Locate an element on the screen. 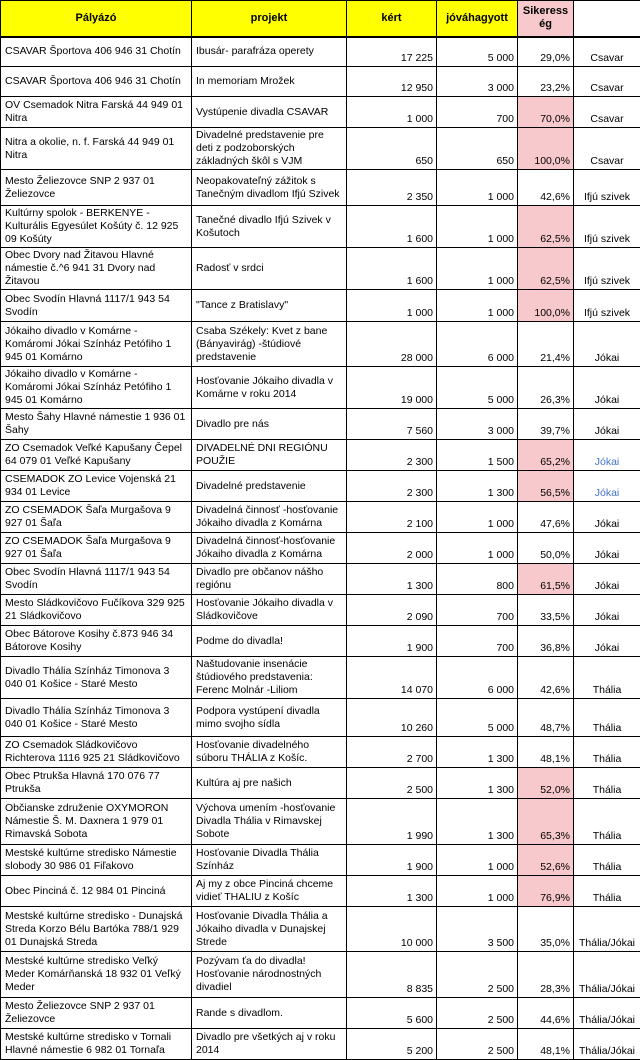 The height and width of the screenshot is (1060, 640). success-cell: 29,0% is located at coordinates (546, 52).